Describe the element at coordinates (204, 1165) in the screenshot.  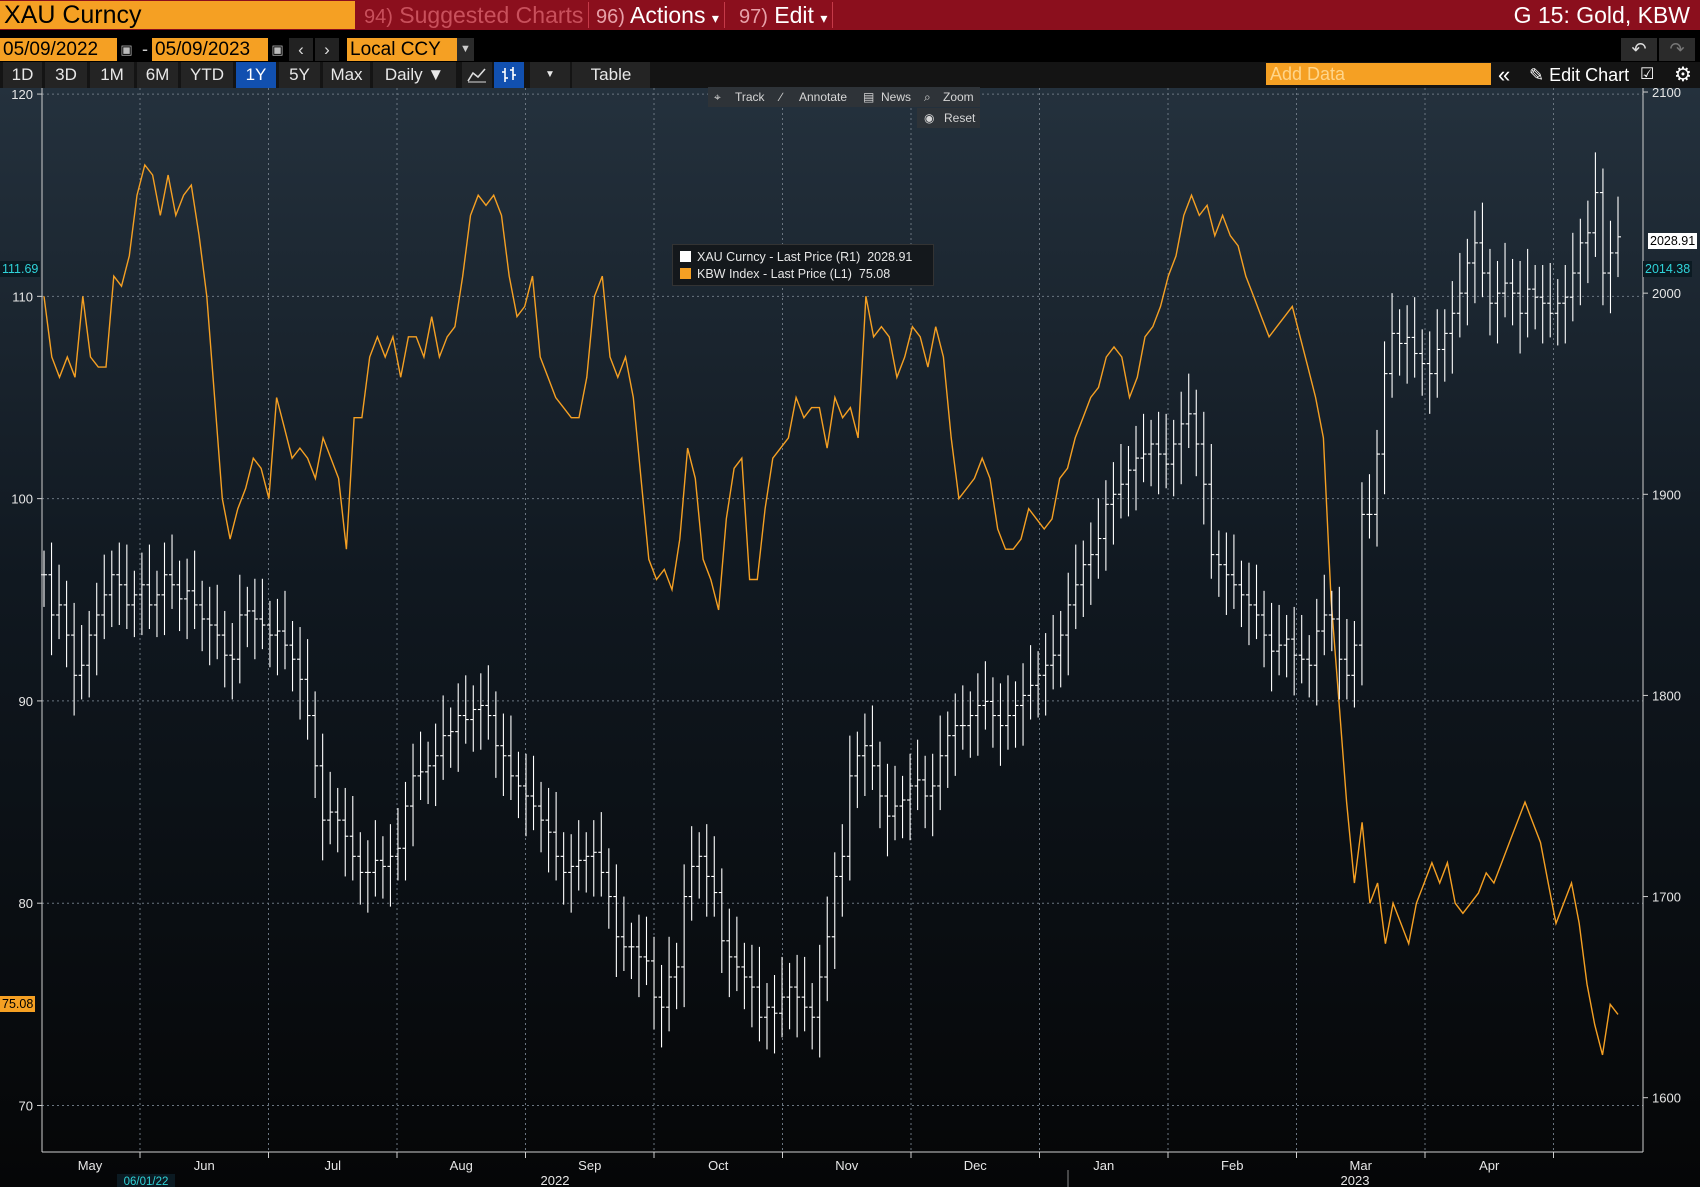
I see `x-axis-month-label: Jun` at that location.